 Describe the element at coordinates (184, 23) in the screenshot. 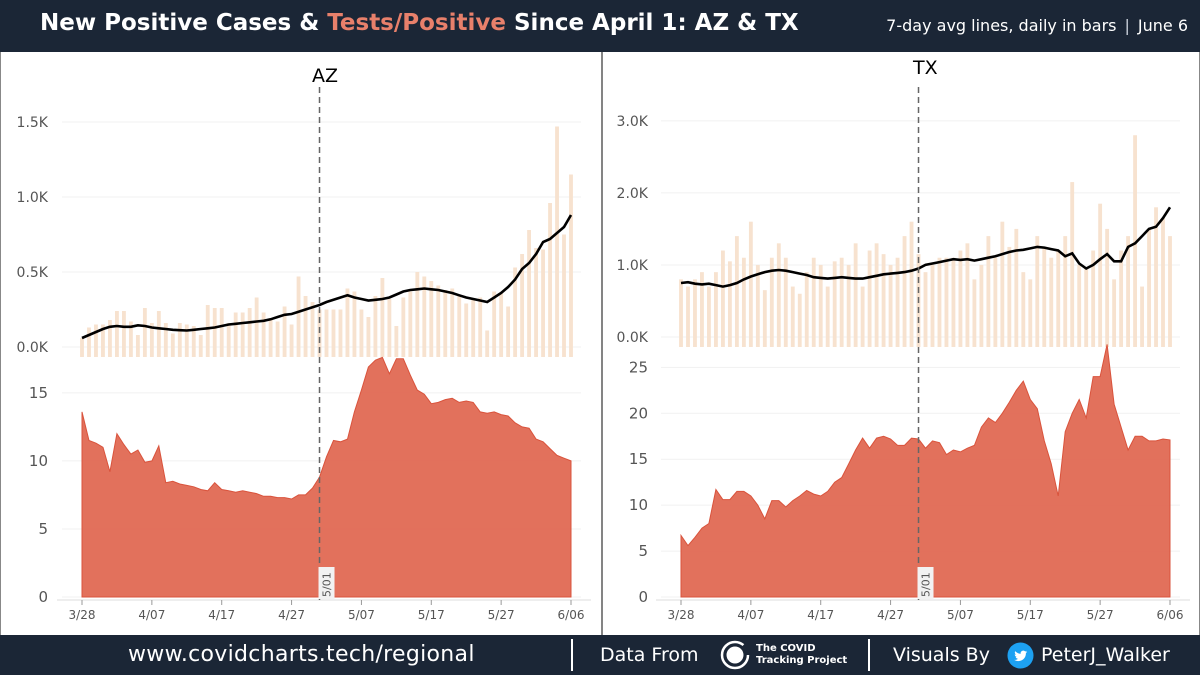

I see `title-part-1: New Positive Cases &` at that location.